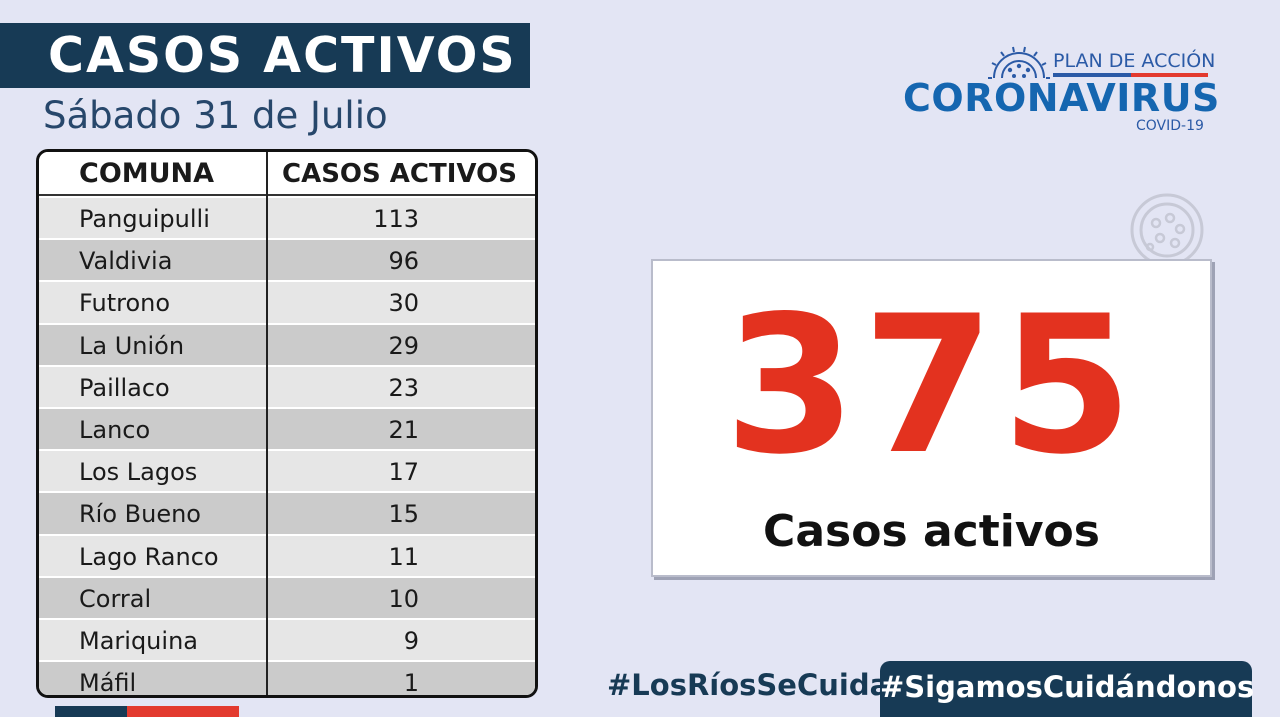 This screenshot has height=717, width=1280. Describe the element at coordinates (396, 219) in the screenshot. I see `casos-cell: 113` at that location.